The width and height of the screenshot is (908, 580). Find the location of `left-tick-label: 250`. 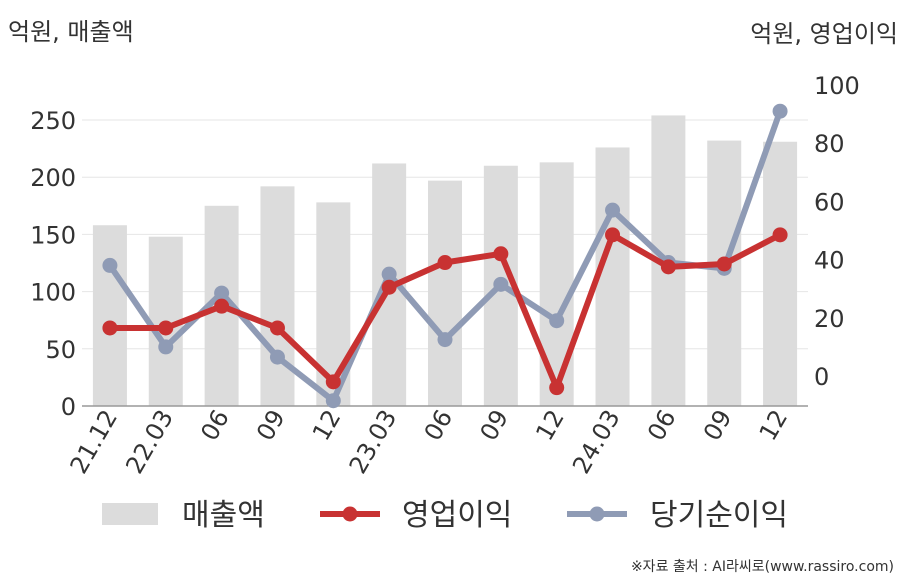

left-tick-label: 250 is located at coordinates (53, 121).